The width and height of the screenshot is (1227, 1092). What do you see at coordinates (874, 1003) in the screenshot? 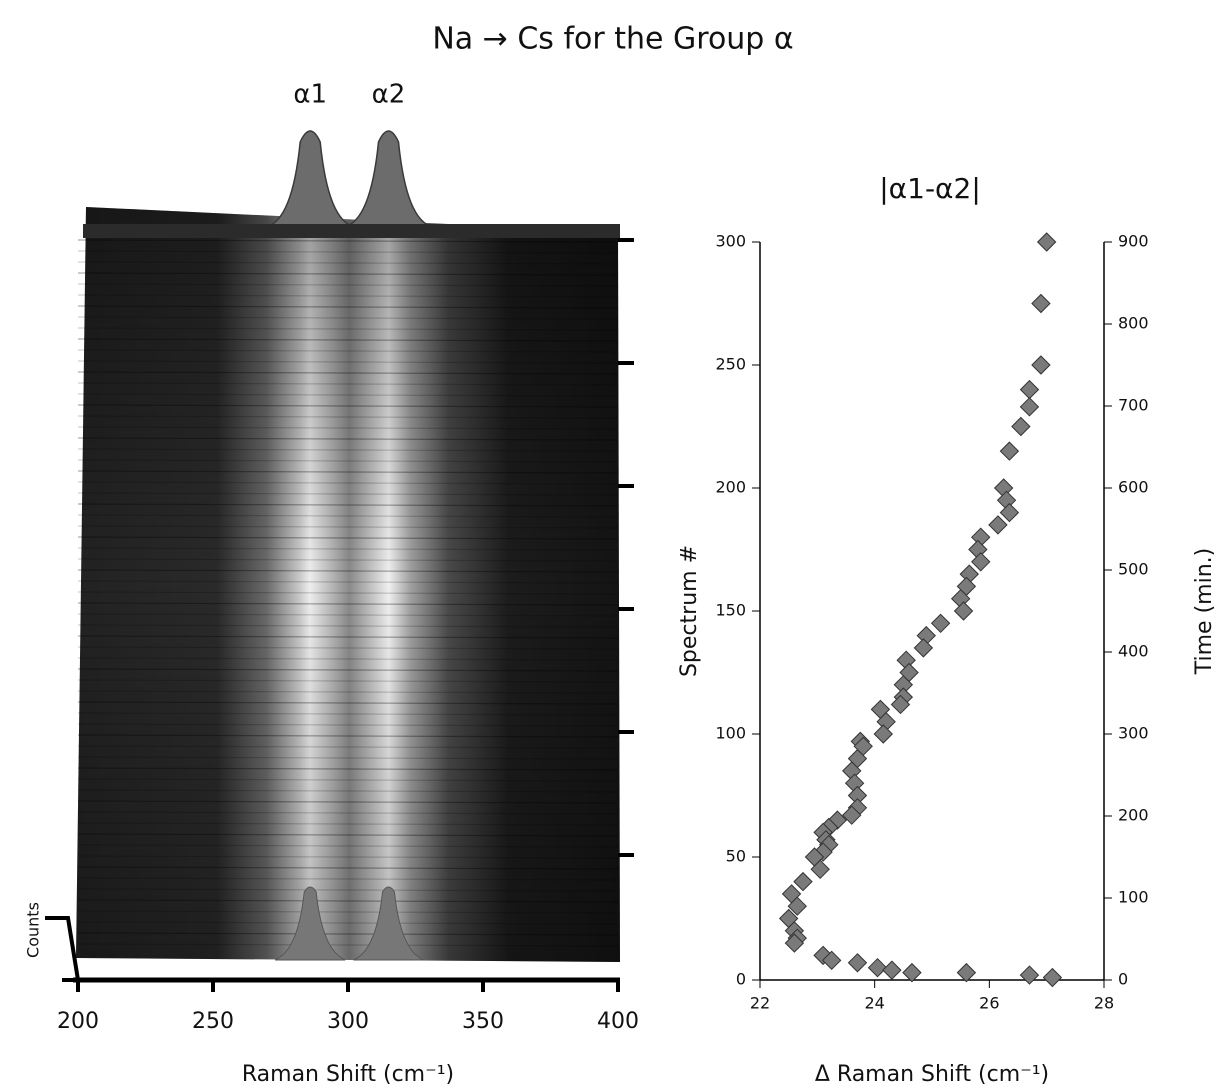
I see `x-tick-label: 24` at bounding box center [874, 1003].